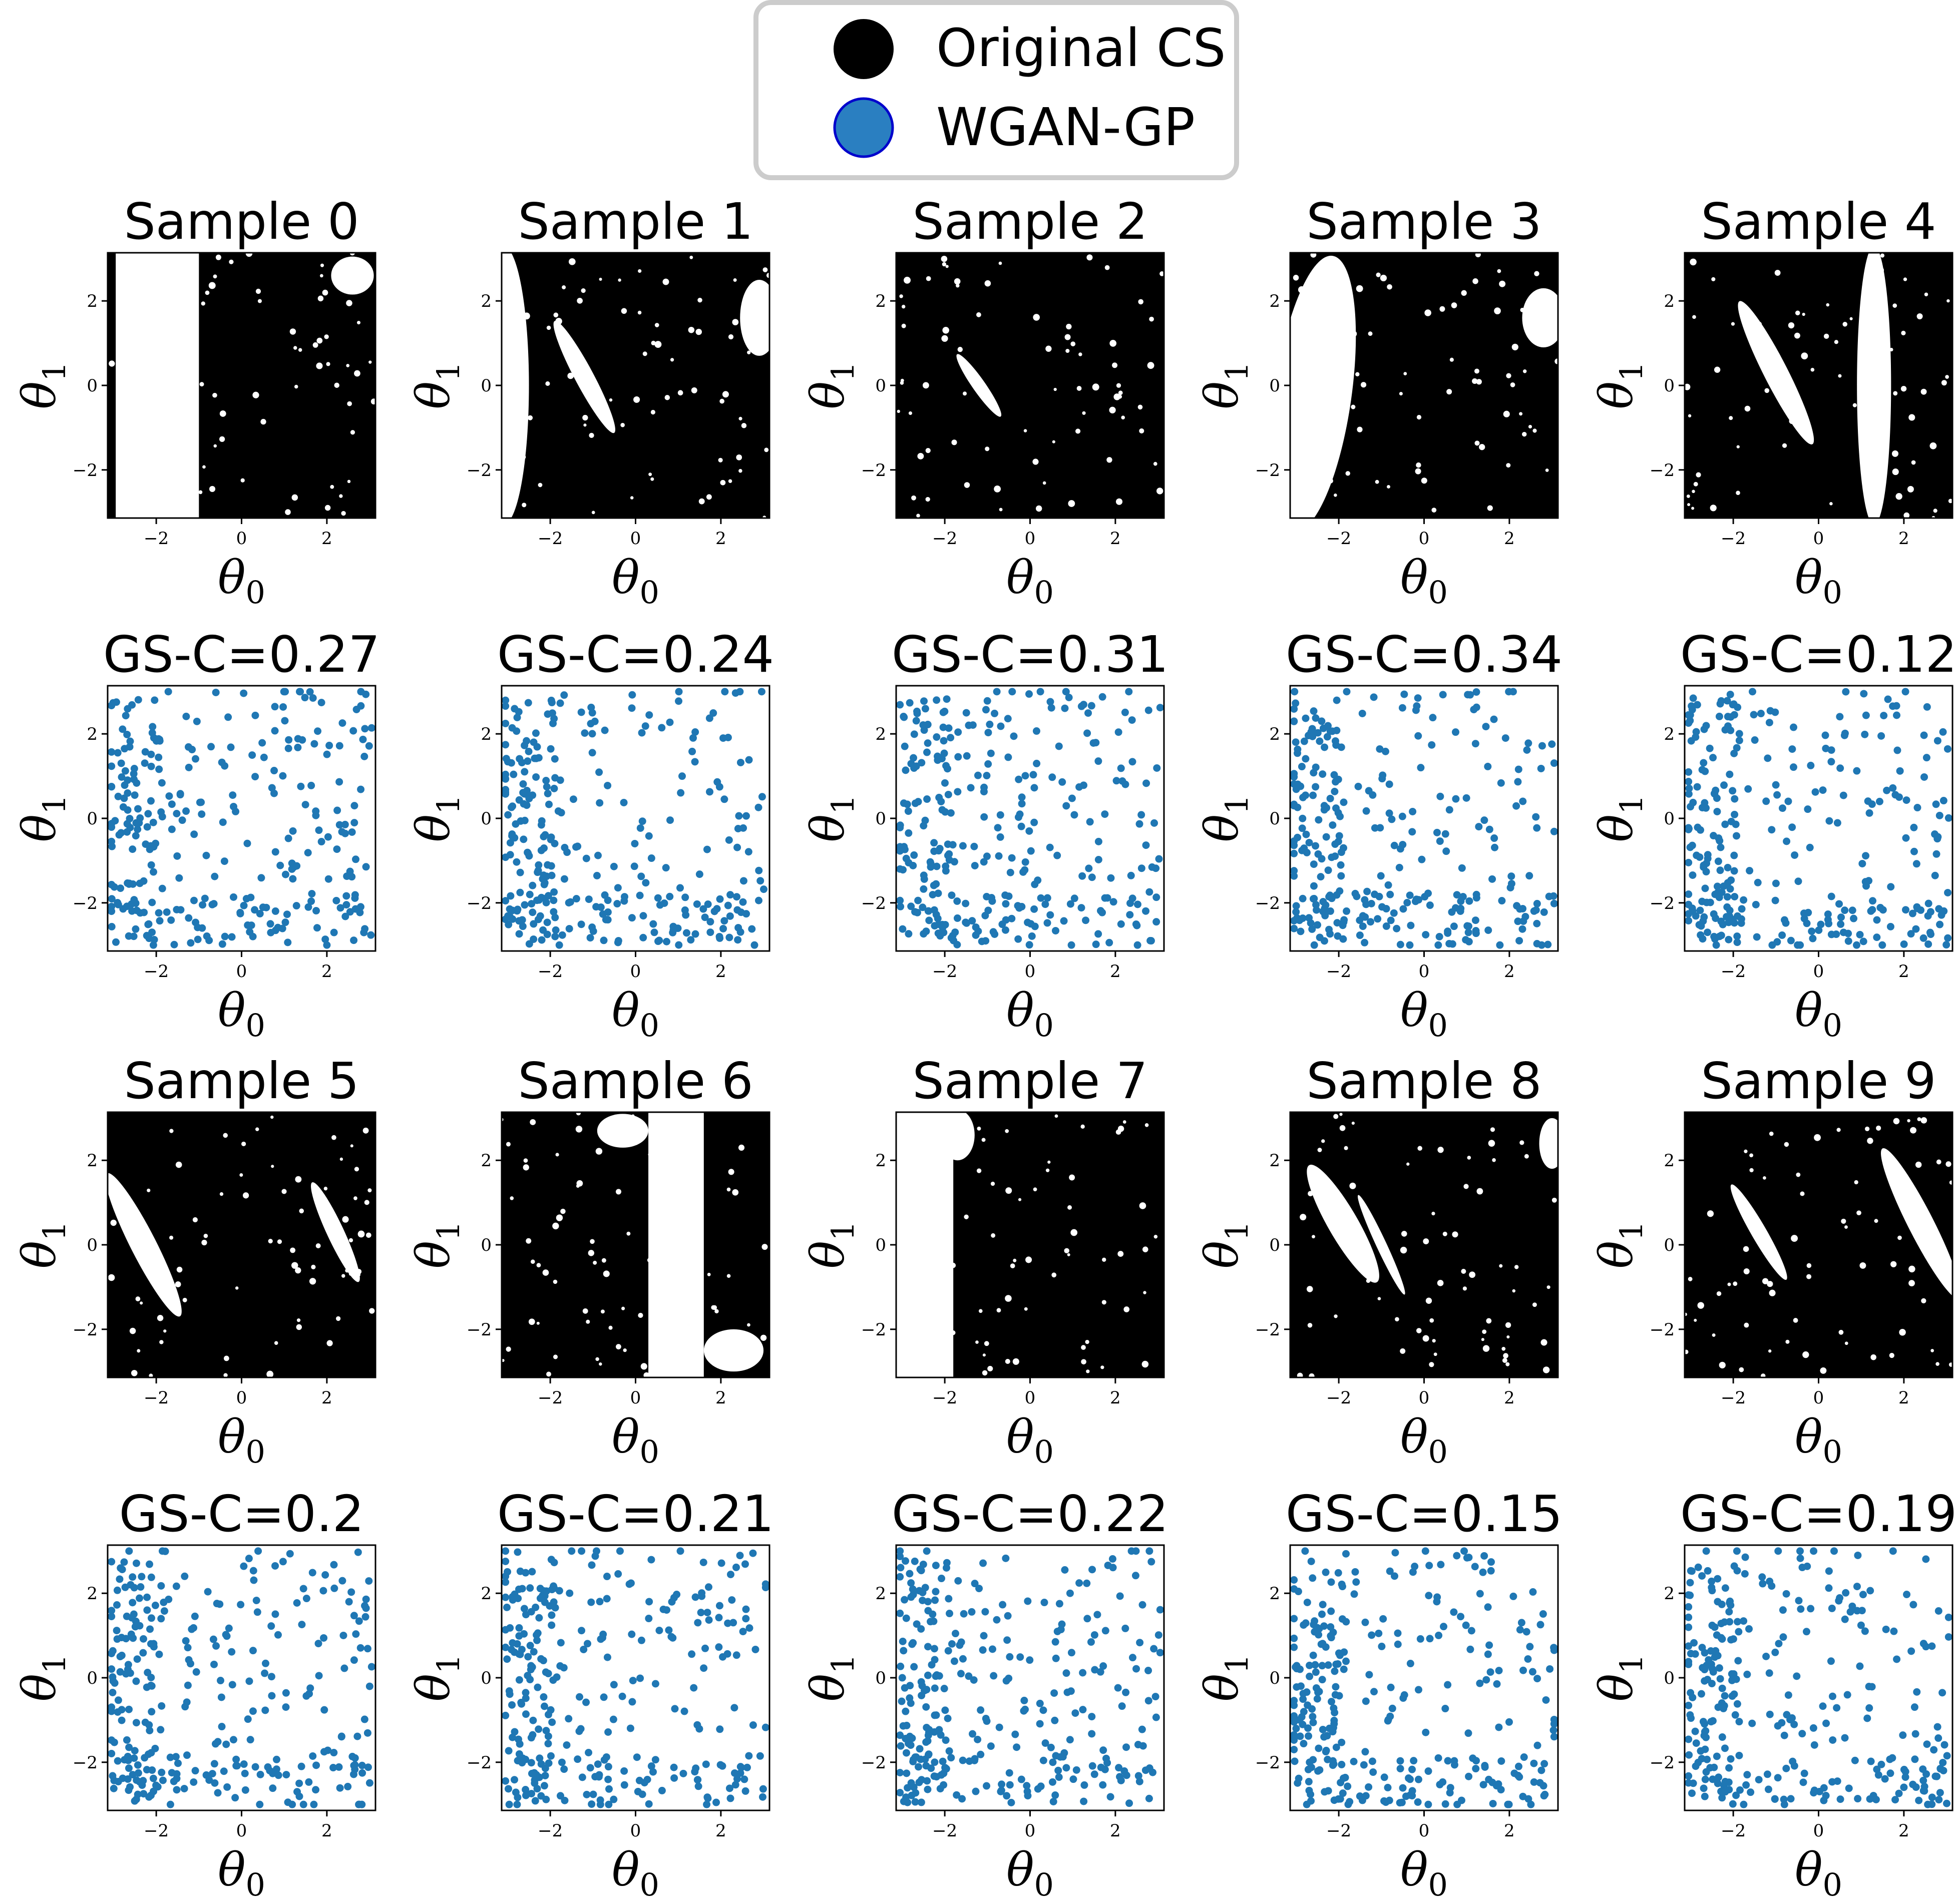 Image resolution: width=1960 pixels, height=1902 pixels. I want to click on panel-title: Sample 1, so click(635, 221).